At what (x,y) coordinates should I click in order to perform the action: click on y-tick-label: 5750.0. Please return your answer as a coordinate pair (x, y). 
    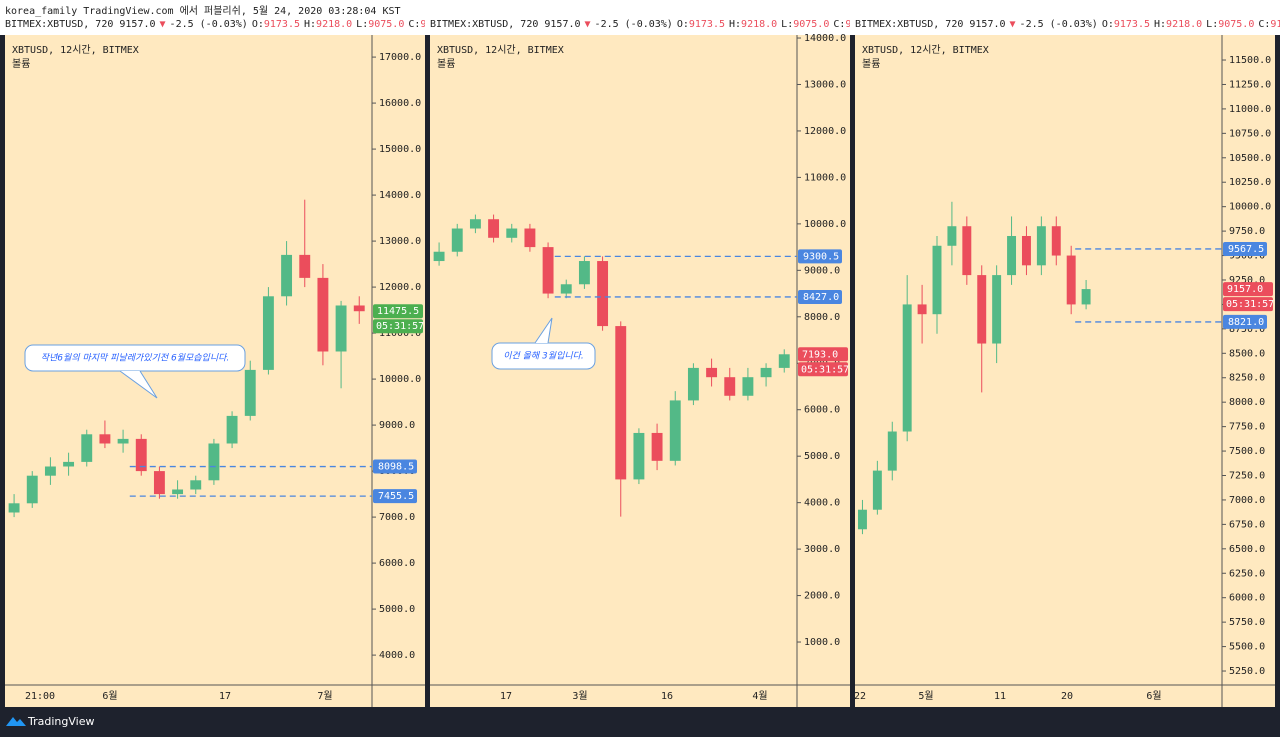
    Looking at the image, I should click on (1247, 622).